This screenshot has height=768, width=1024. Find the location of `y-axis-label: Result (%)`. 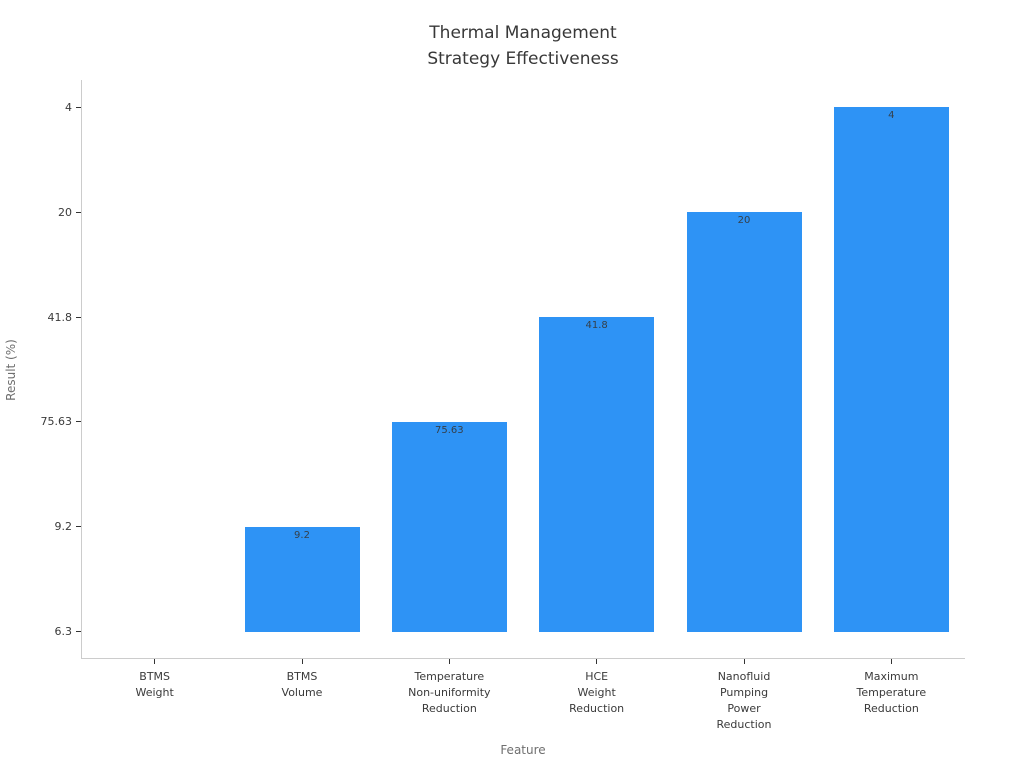

y-axis-label: Result (%) is located at coordinates (11, 370).